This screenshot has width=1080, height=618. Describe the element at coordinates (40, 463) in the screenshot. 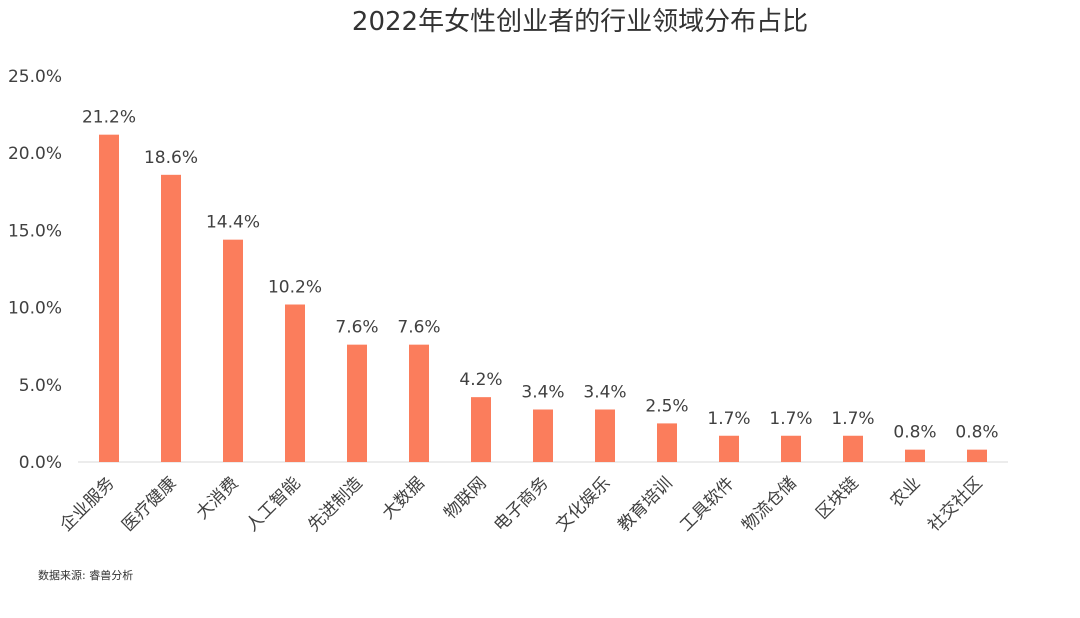

I see `y-tick-label: 0.0%` at that location.